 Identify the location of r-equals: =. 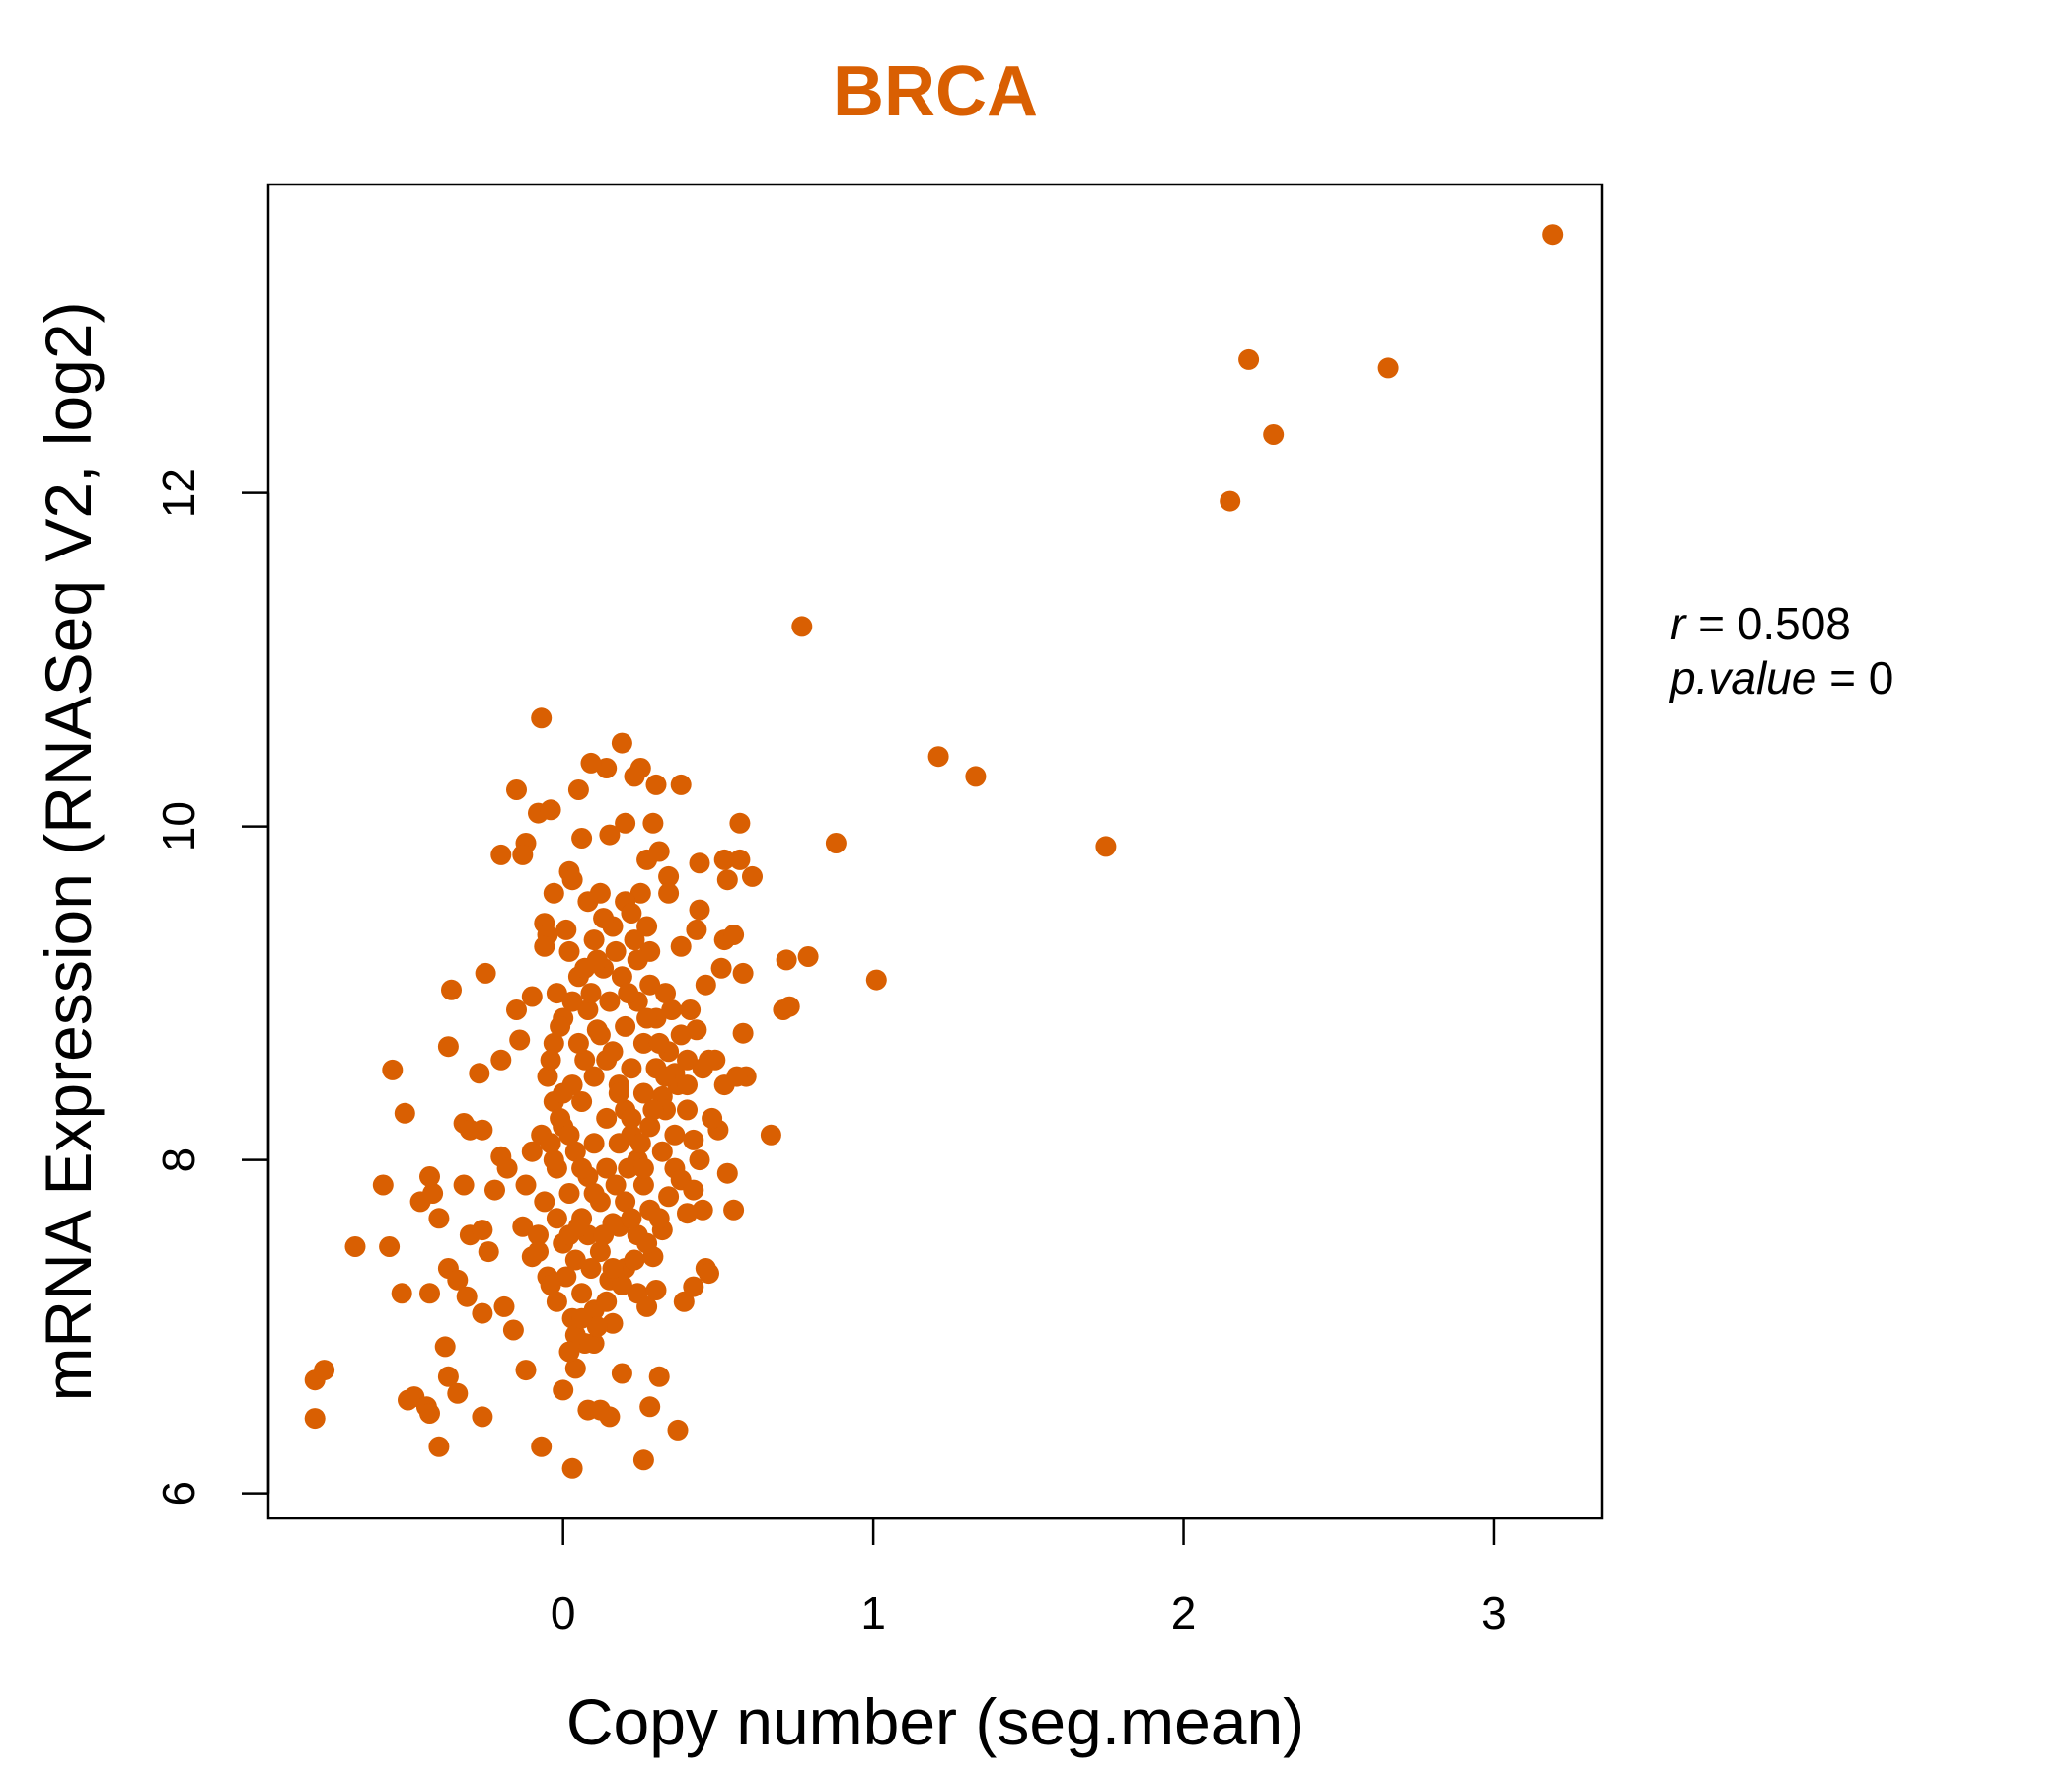
(1711, 624).